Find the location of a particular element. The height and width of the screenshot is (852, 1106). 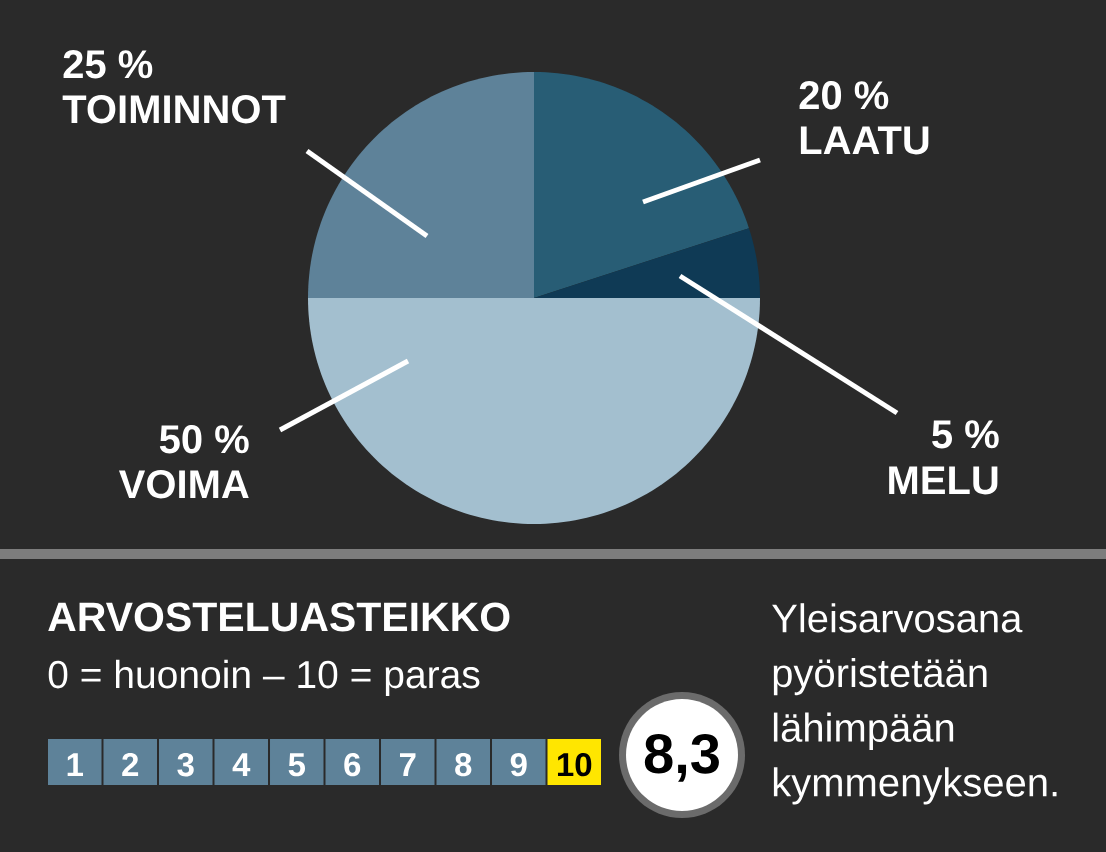

chart-subtitle: 0 = huonoin – 10 = paras is located at coordinates (264, 678).